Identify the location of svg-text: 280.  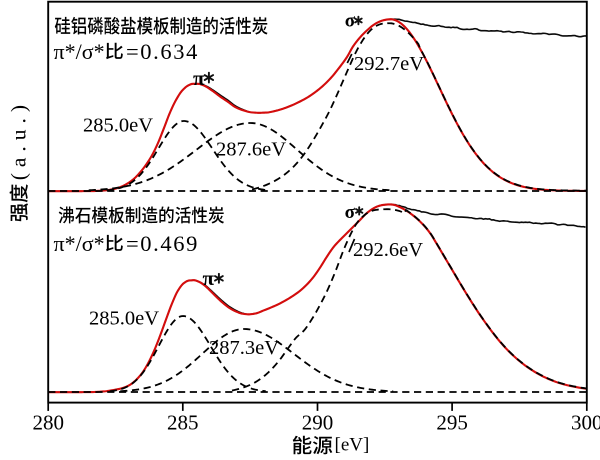
(48, 423).